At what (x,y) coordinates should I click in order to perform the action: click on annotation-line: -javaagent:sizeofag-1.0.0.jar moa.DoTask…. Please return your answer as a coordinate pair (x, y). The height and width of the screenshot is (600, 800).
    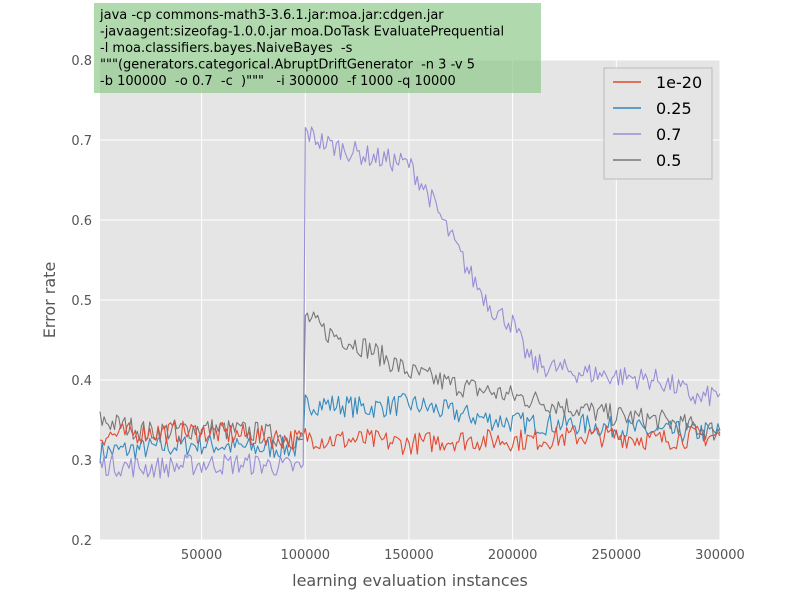
    Looking at the image, I should click on (302, 32).